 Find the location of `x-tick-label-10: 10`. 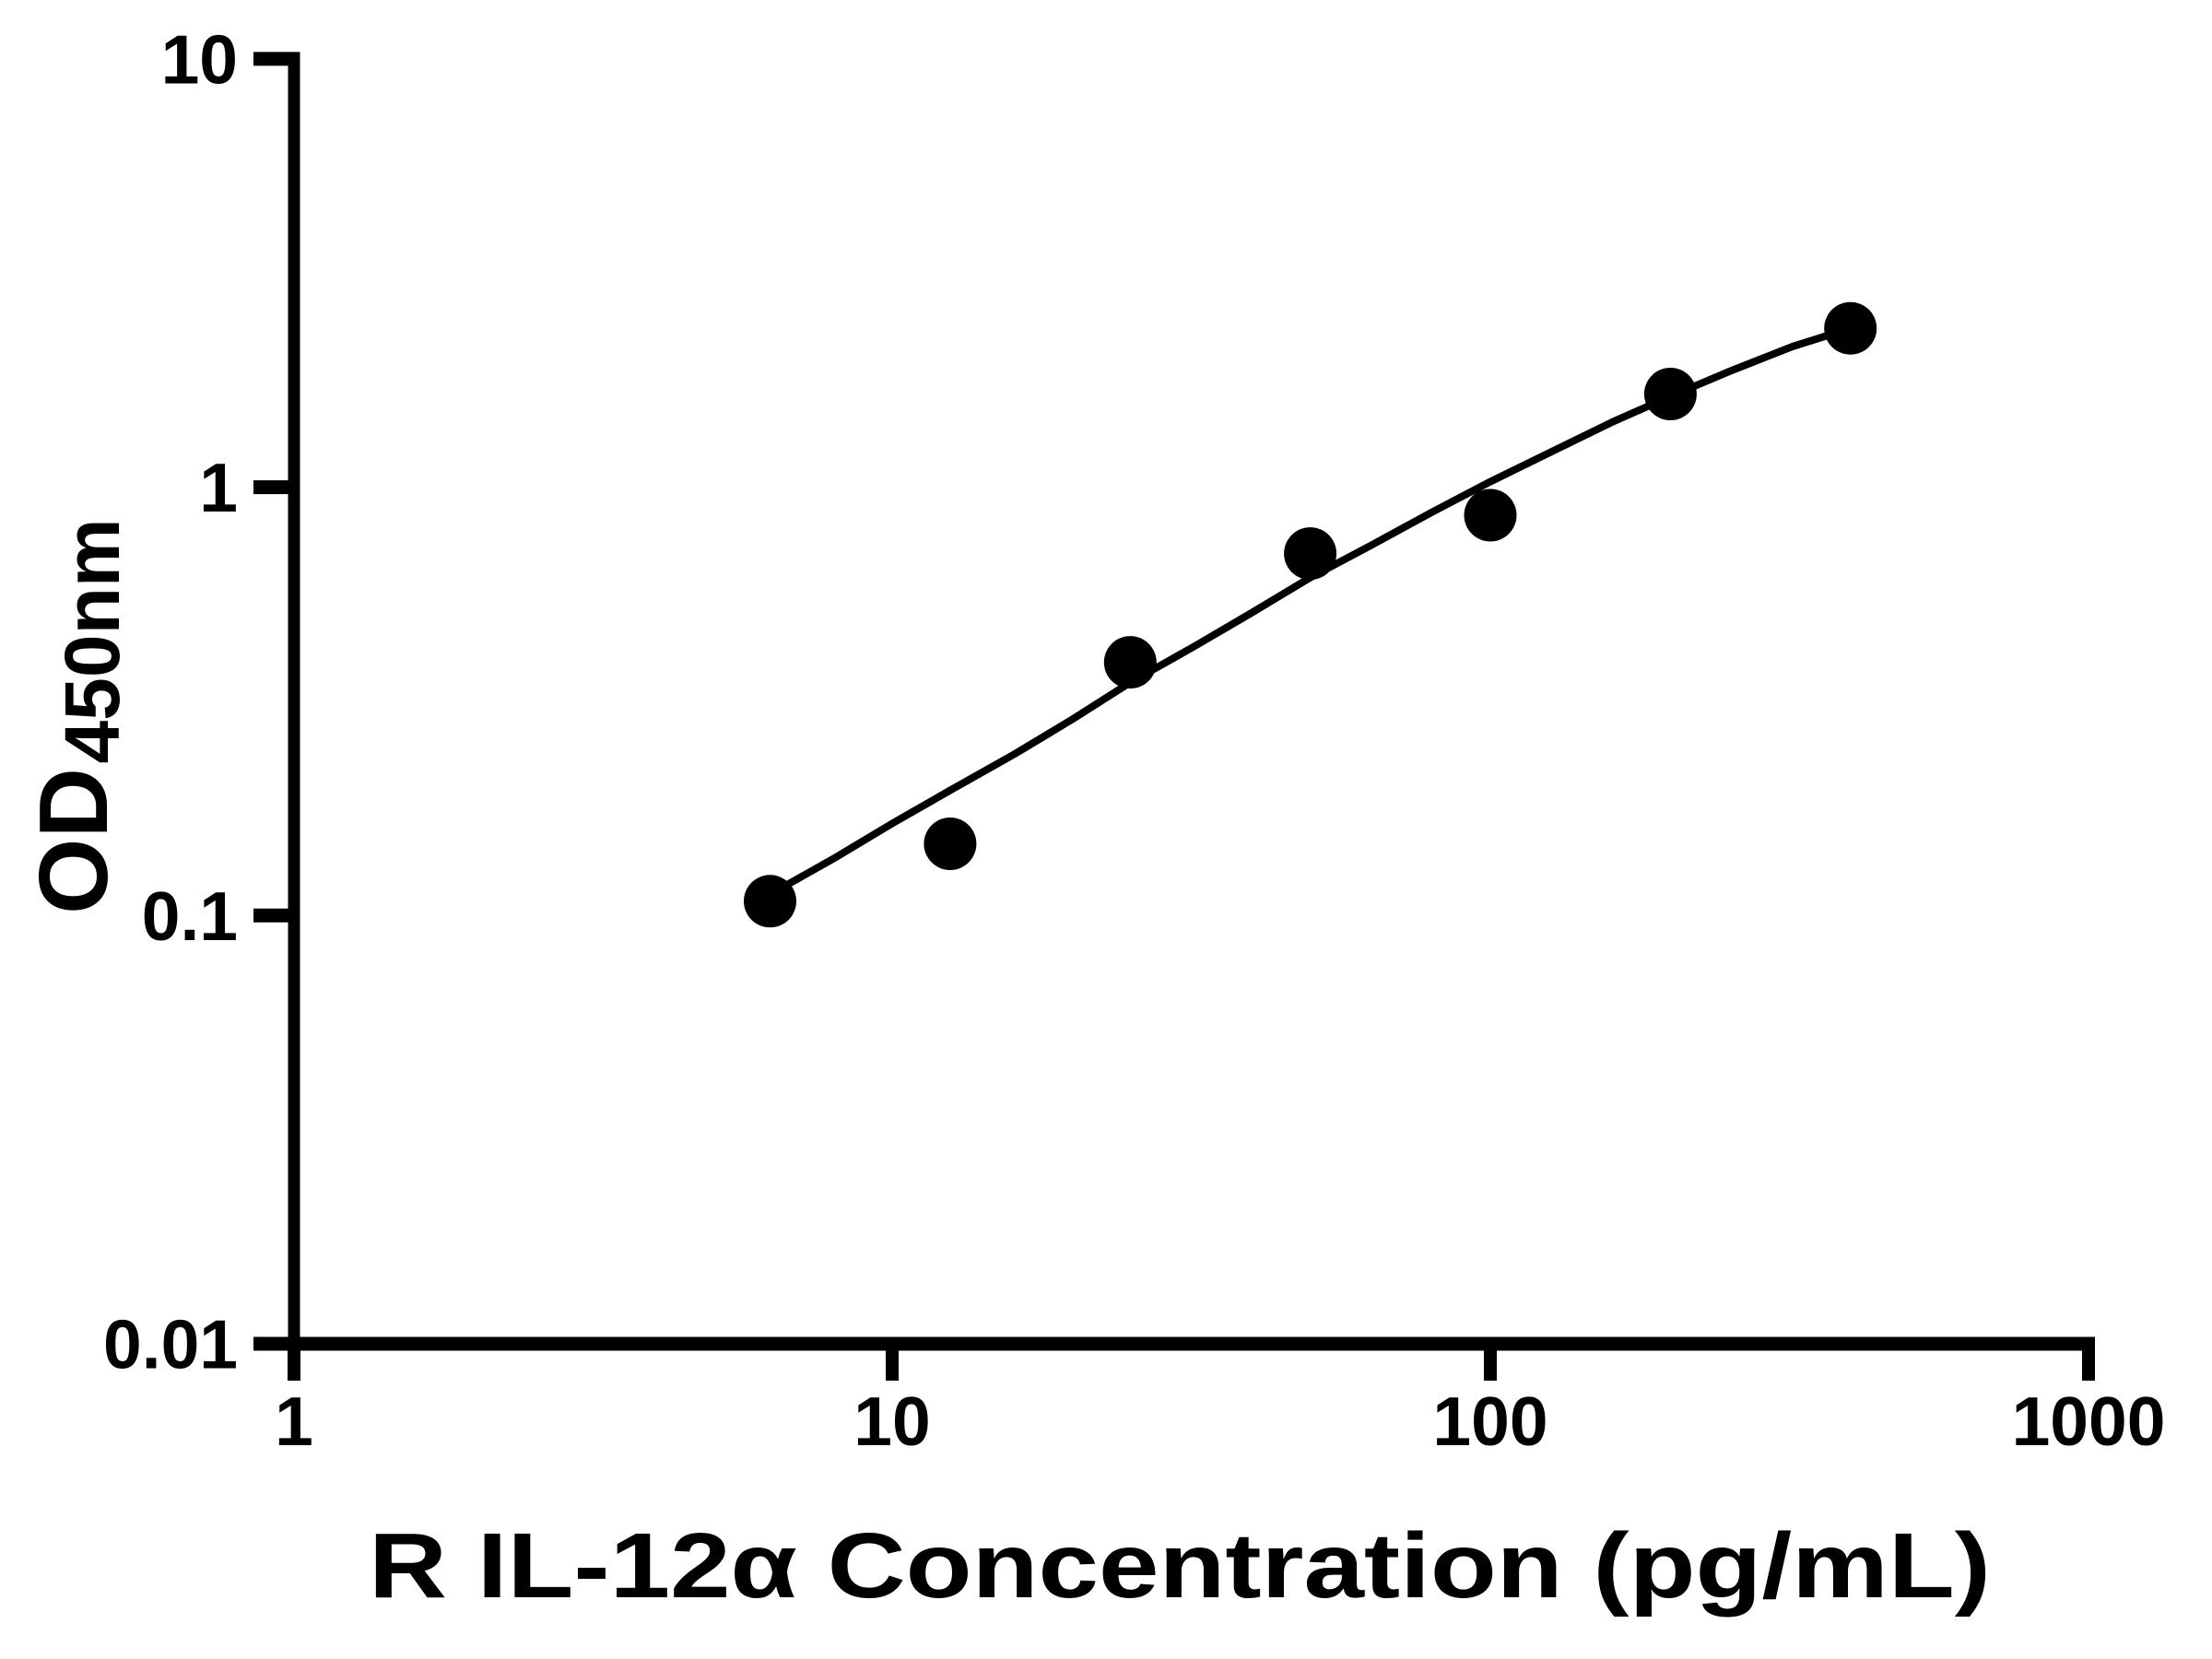

x-tick-label-10: 10 is located at coordinates (891, 1421).